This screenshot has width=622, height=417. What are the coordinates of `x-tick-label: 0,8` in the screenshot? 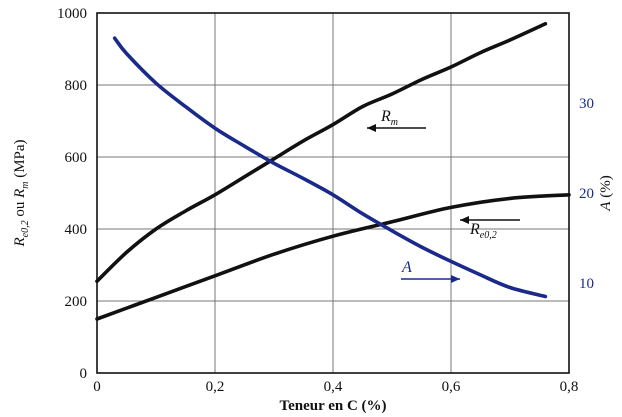 It's located at (569, 387).